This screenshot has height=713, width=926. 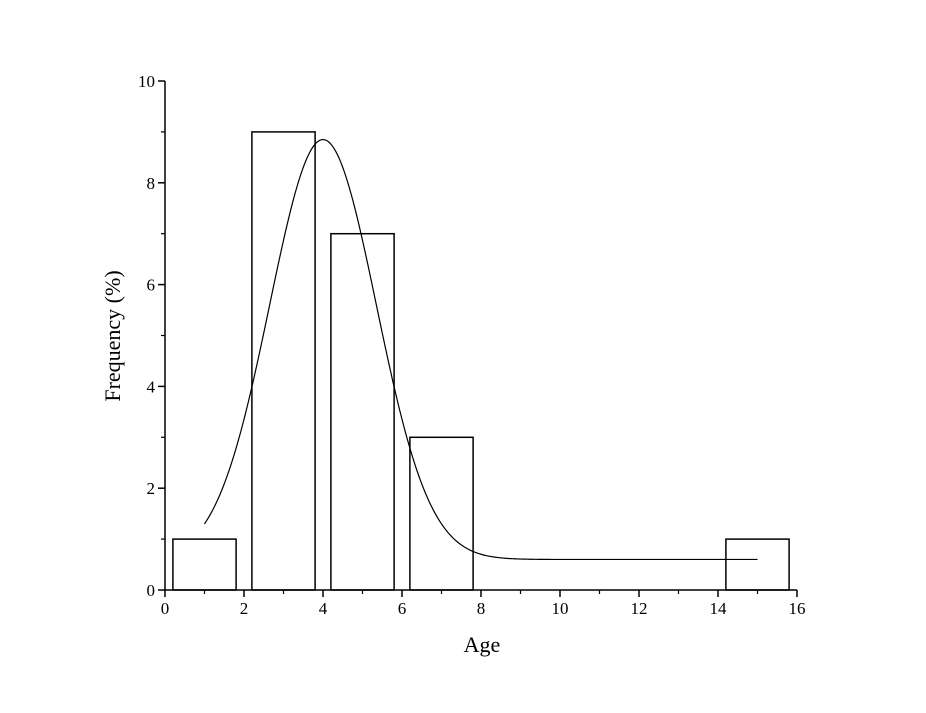 I want to click on y-tick-label: 10, so click(x=146, y=81).